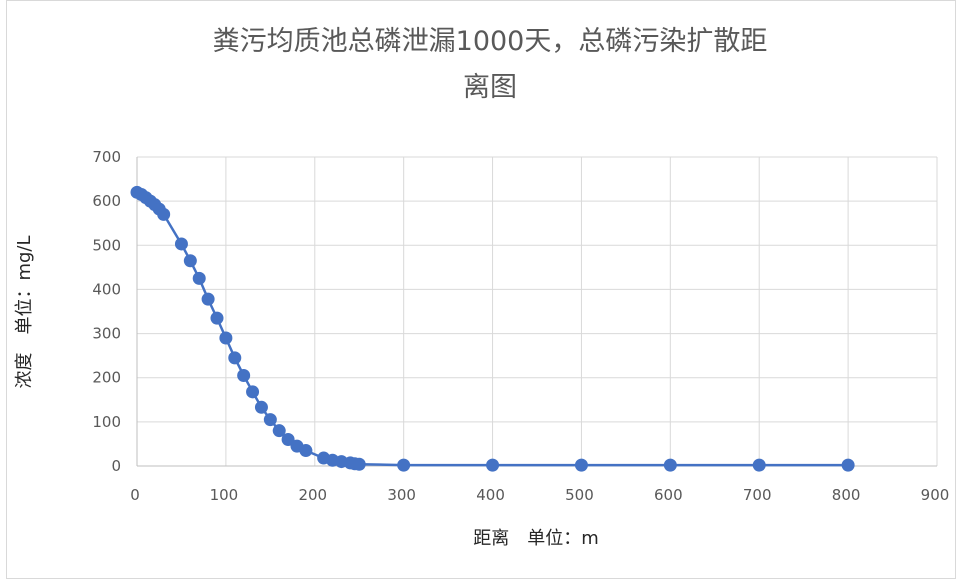  Describe the element at coordinates (490, 87) in the screenshot. I see `chart-title-line2: 离图` at that location.